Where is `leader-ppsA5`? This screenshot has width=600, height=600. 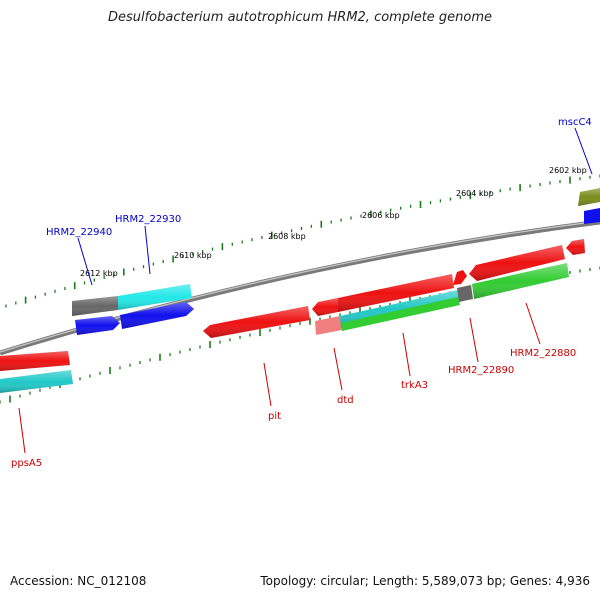 leader-ppsA5 is located at coordinates (22, 430).